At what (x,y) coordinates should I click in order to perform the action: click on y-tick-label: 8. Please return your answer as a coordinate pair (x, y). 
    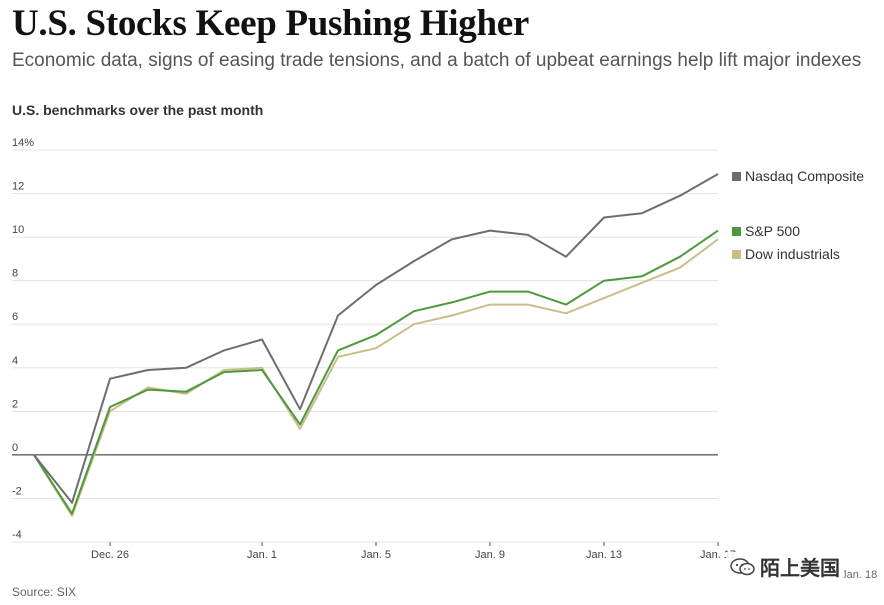
    Looking at the image, I should click on (15, 274).